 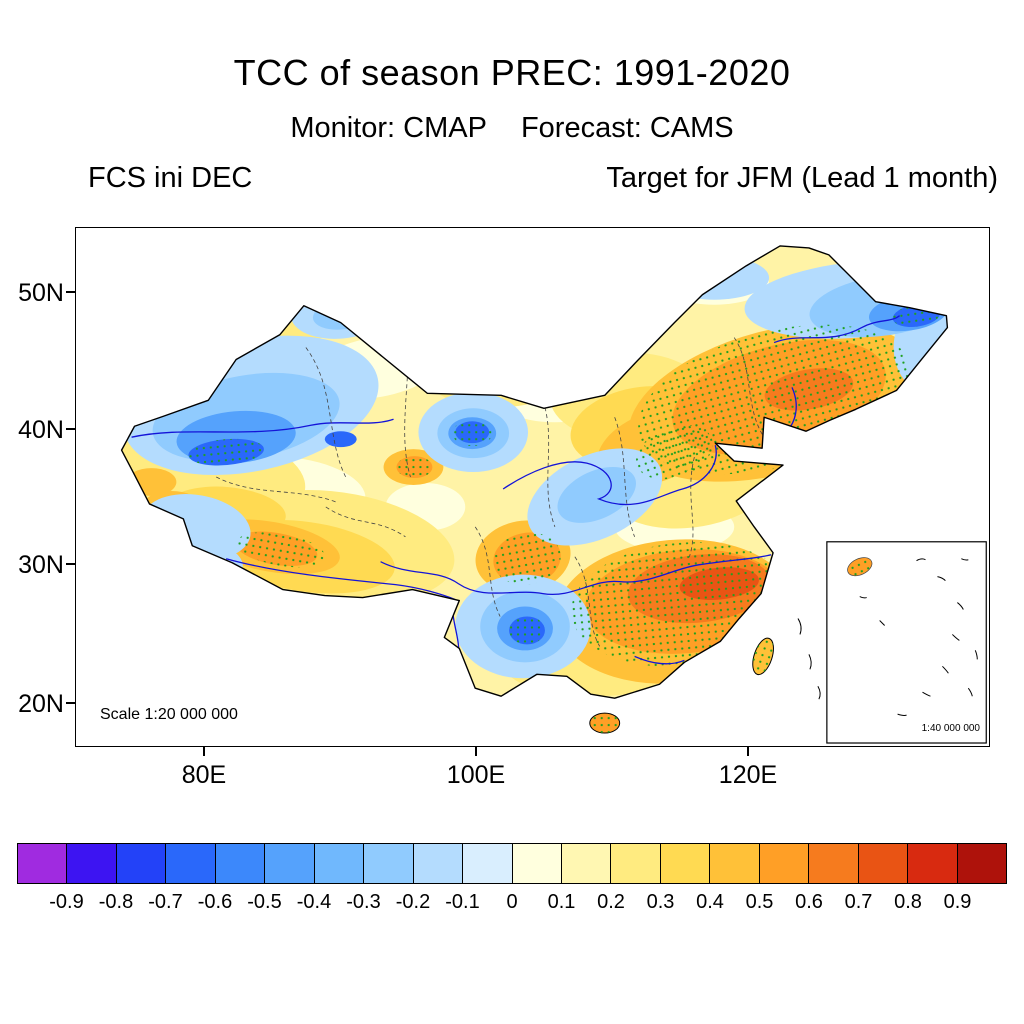 What do you see at coordinates (66, 902) in the screenshot?
I see `colorbar-tick-label: -0.9` at bounding box center [66, 902].